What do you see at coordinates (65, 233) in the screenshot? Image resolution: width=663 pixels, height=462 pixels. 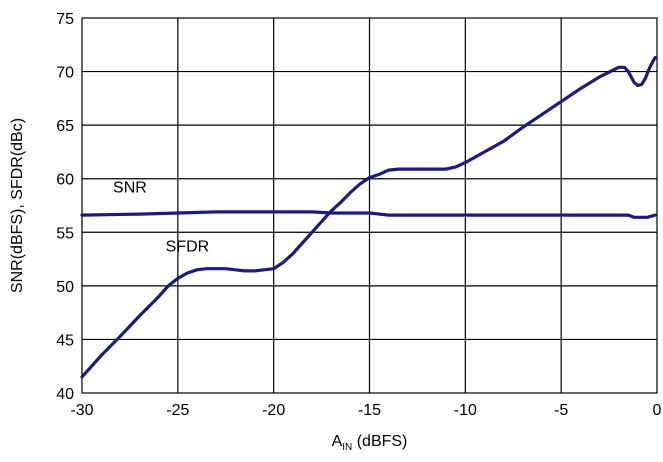 I see `y-tick-label: 55` at bounding box center [65, 233].